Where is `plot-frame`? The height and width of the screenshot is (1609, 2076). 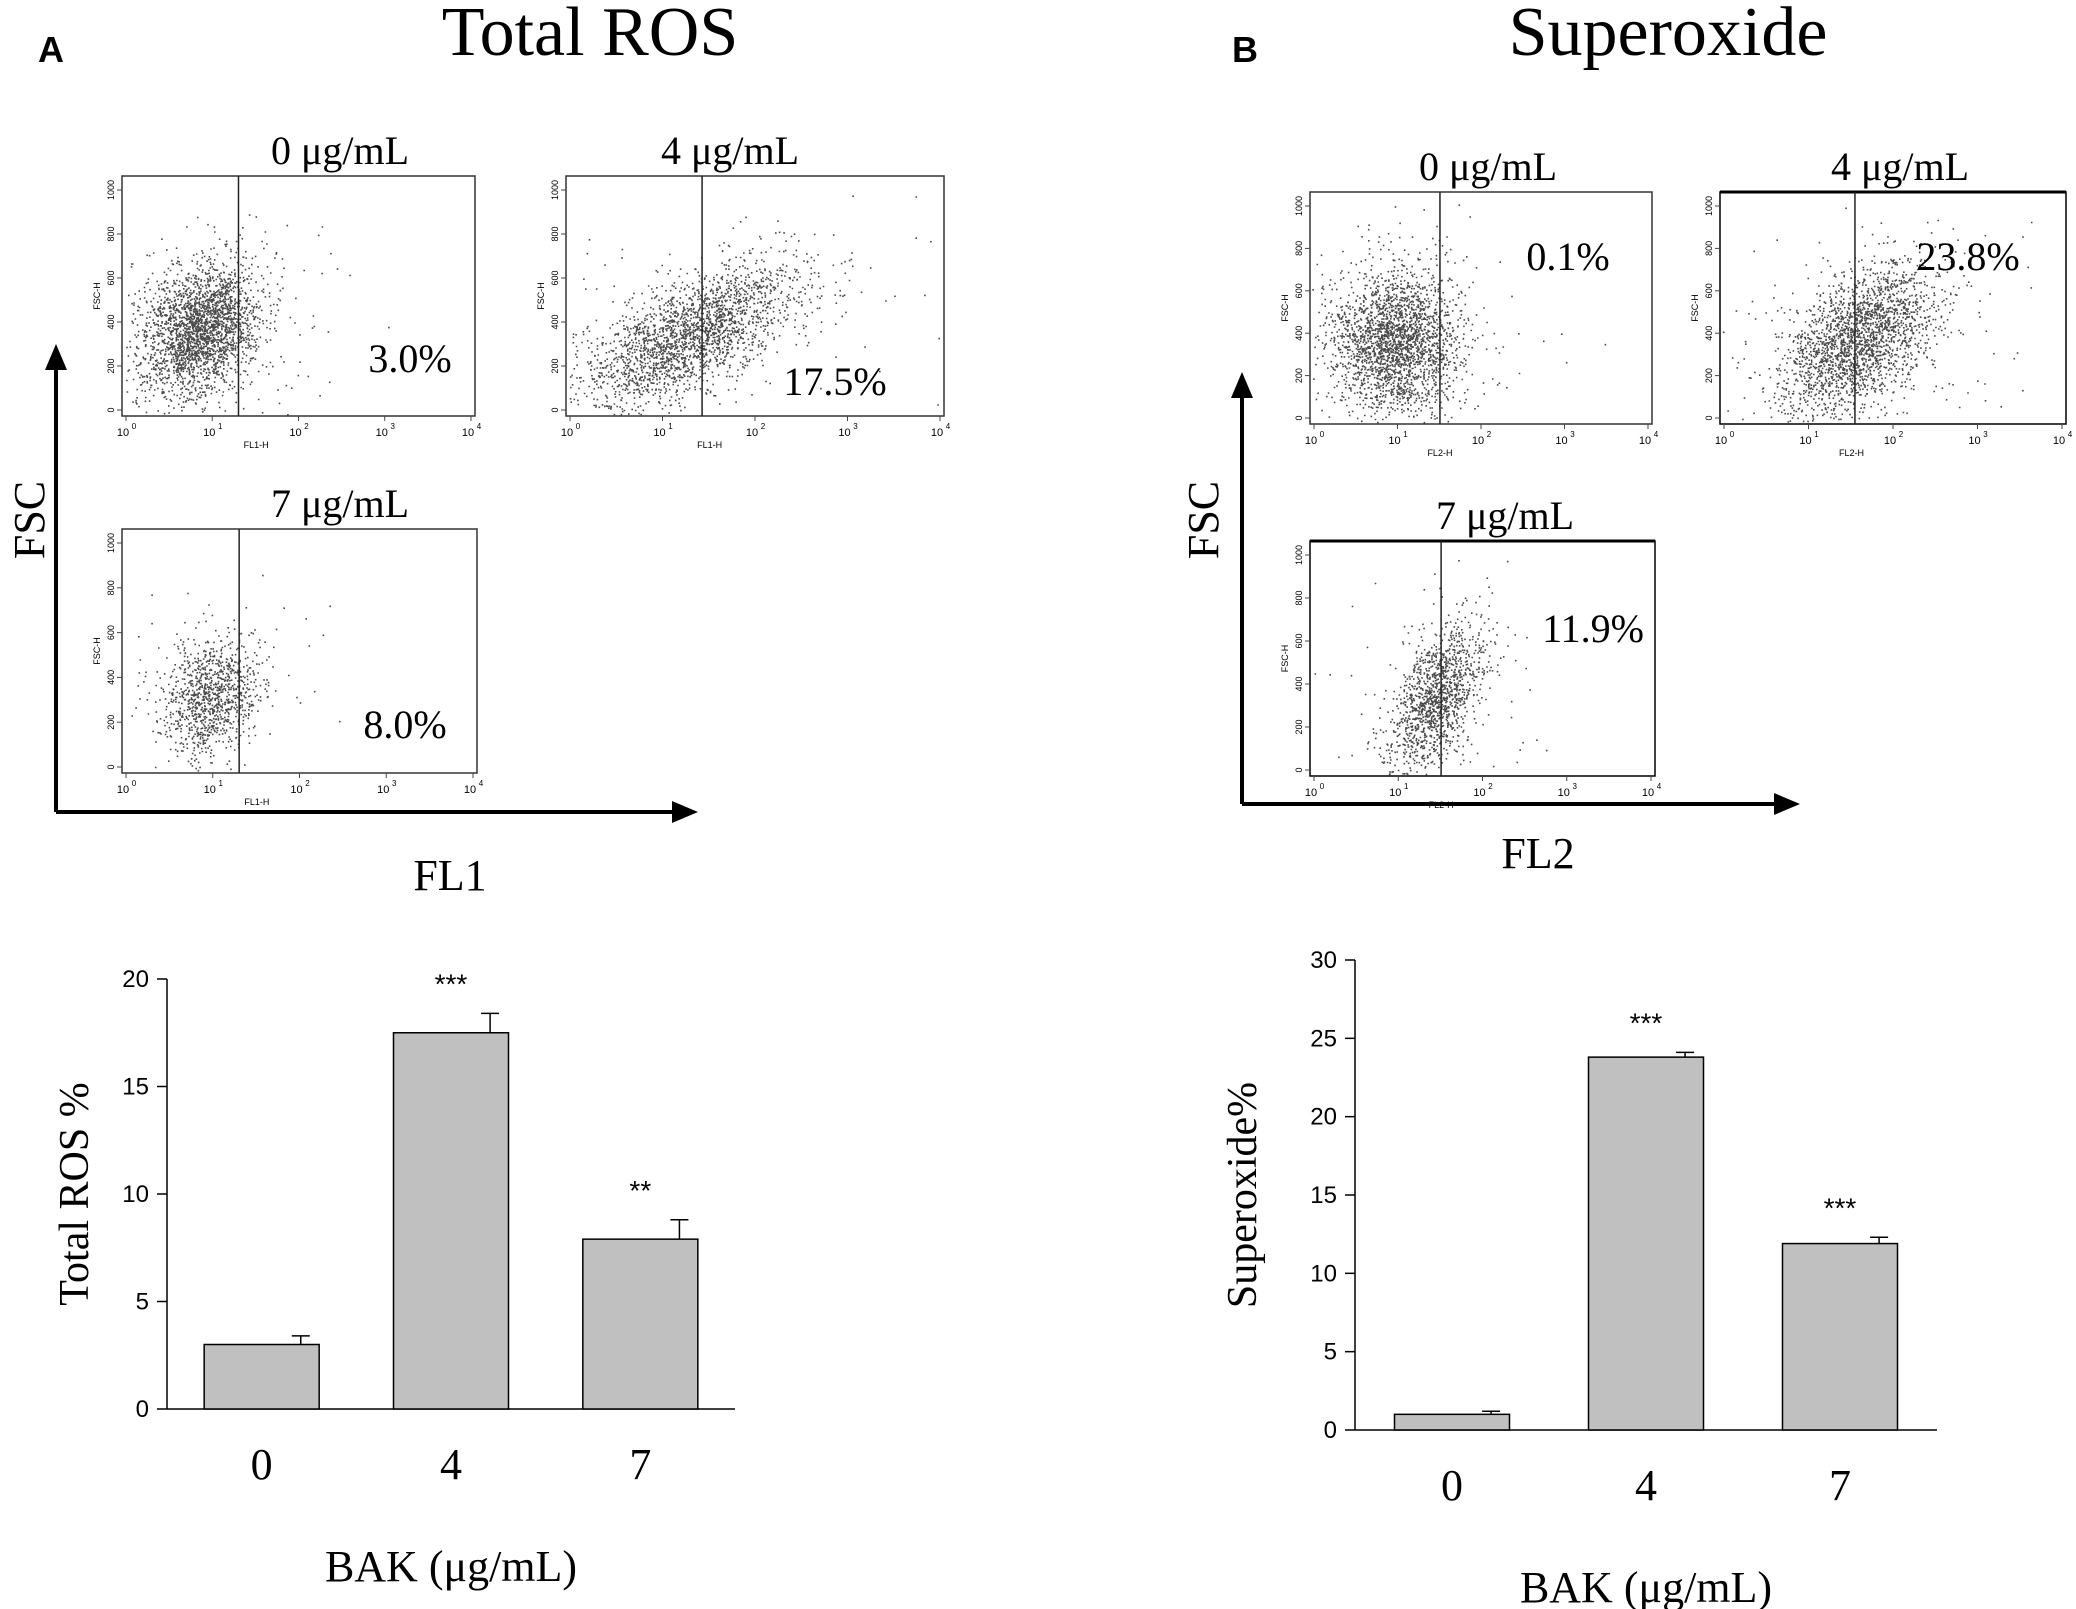 plot-frame is located at coordinates (1482, 658).